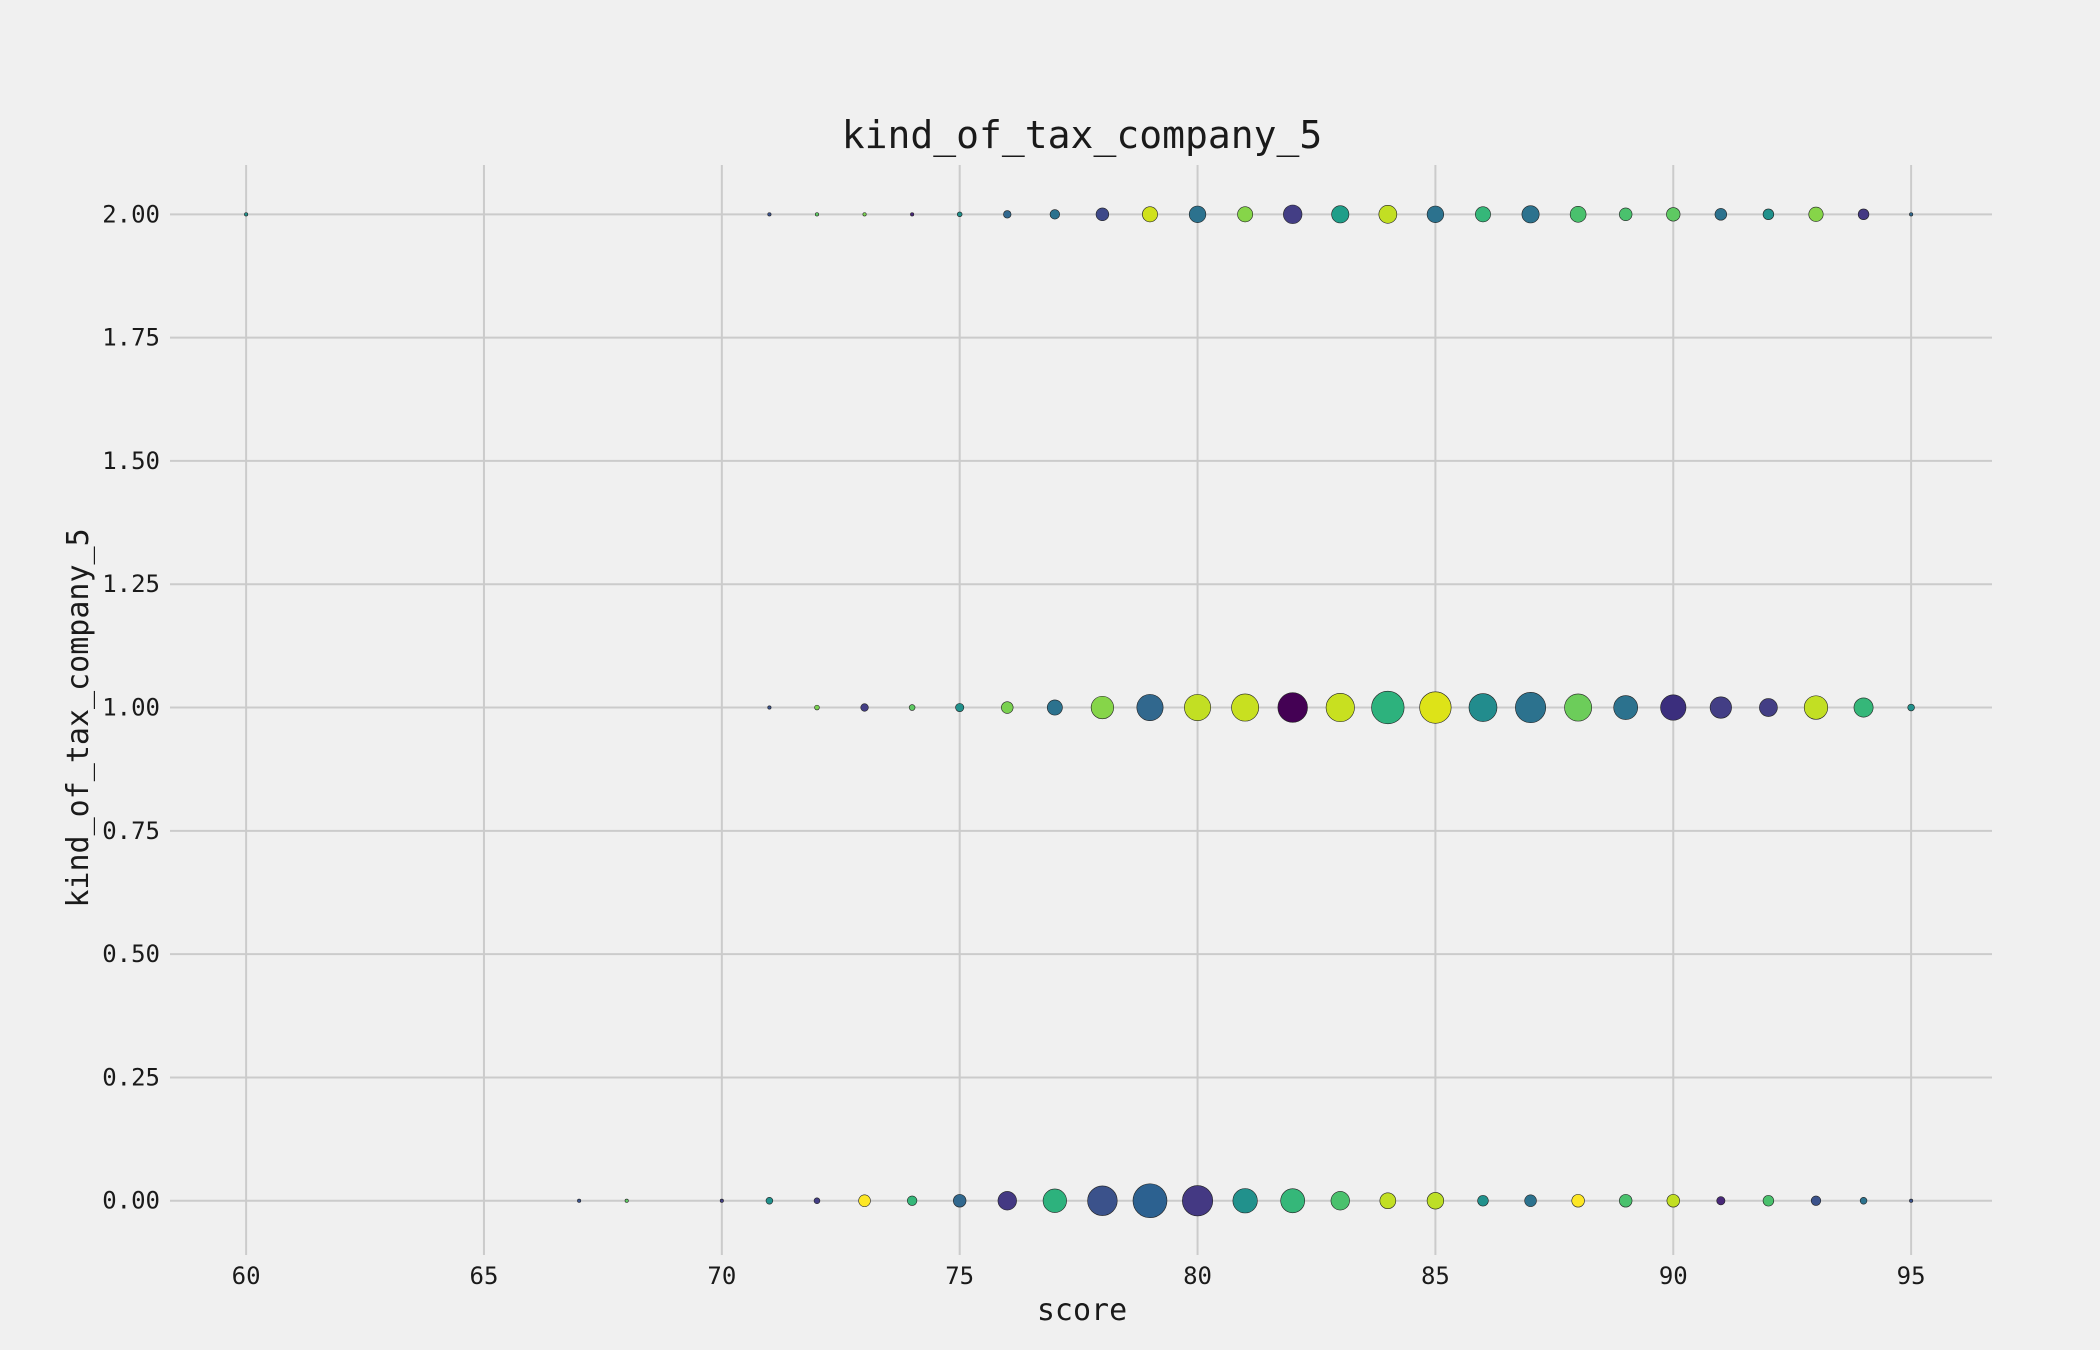  Describe the element at coordinates (1673, 1276) in the screenshot. I see `x-tick-label: 90` at that location.